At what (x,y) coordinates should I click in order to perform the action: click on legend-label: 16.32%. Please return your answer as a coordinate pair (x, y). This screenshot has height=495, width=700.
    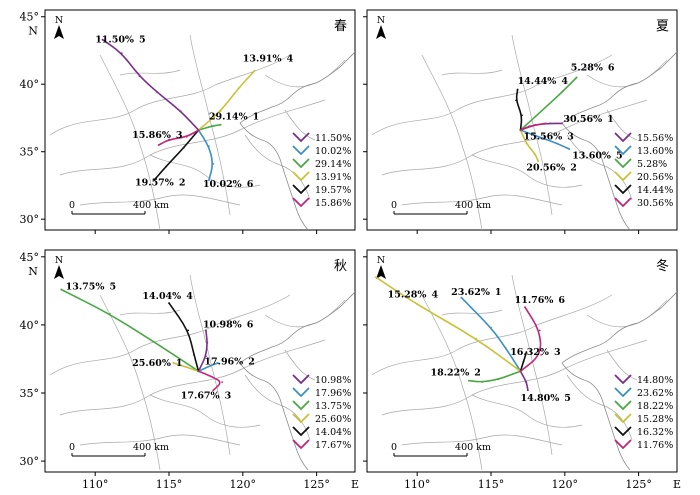
    Looking at the image, I should click on (655, 432).